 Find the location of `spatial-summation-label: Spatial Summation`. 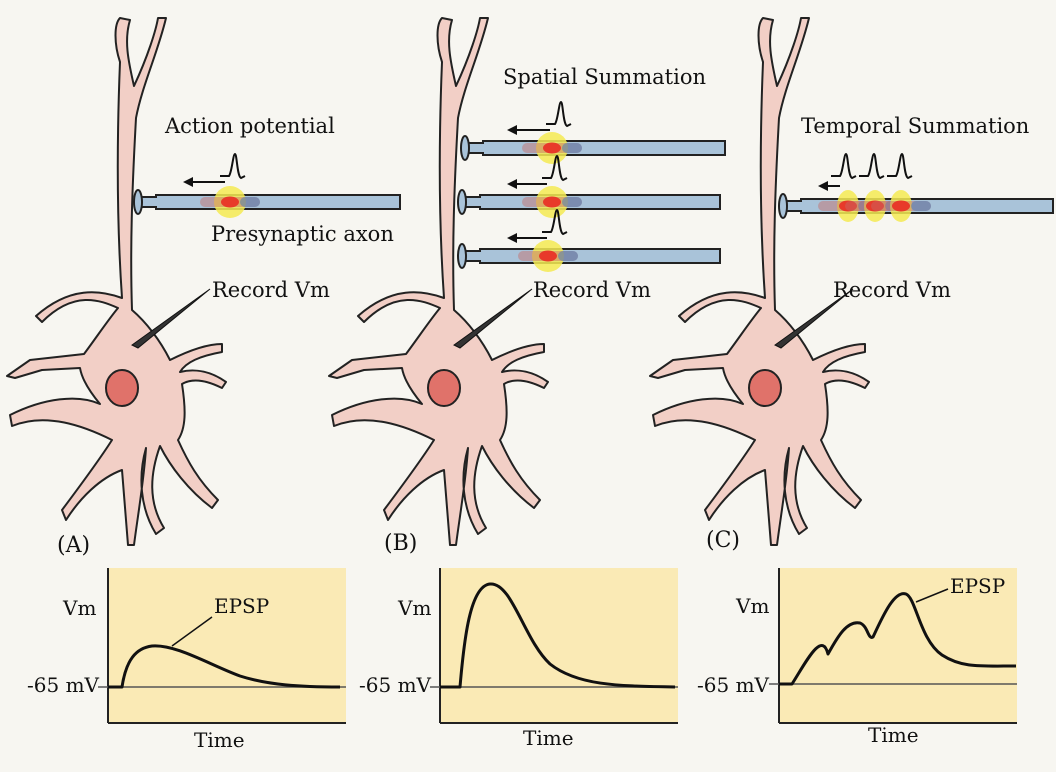

spatial-summation-label: Spatial Summation is located at coordinates (604, 77).